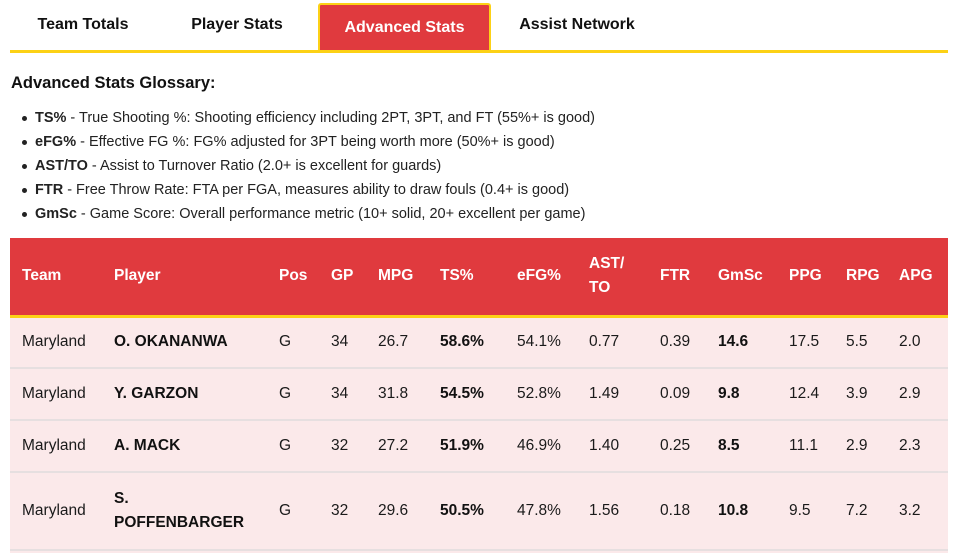 The width and height of the screenshot is (960, 553). Describe the element at coordinates (49, 190) in the screenshot. I see `glossary-term: FTR` at that location.